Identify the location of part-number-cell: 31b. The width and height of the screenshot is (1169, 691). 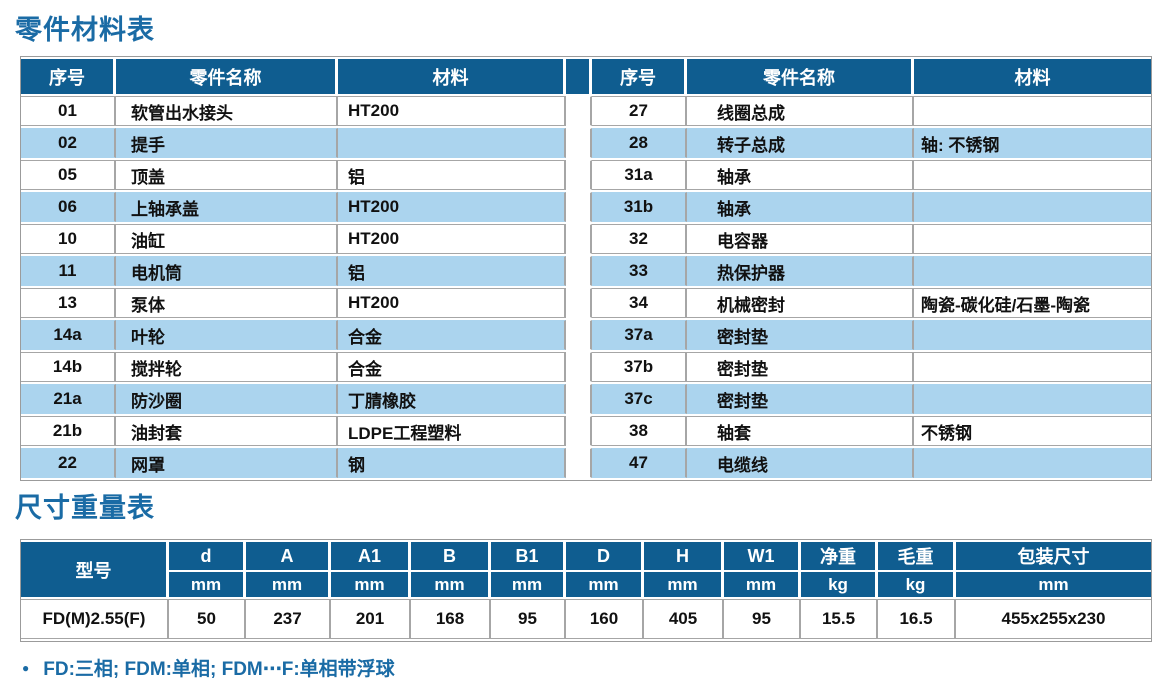
(639, 207).